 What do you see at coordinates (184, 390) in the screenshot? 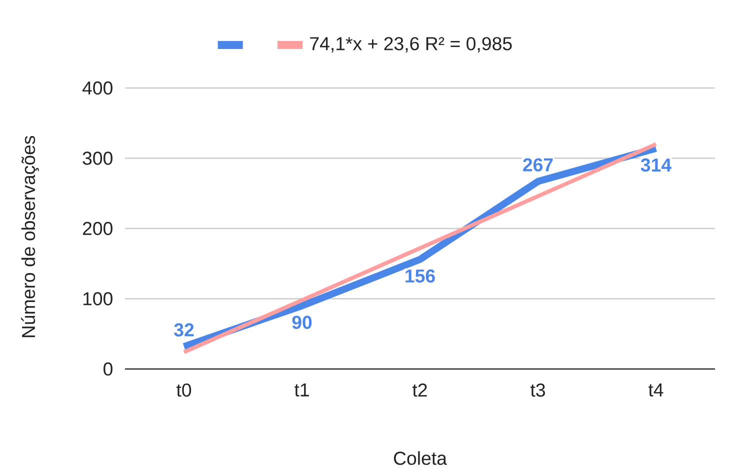
I see `x-tick-label: t0` at bounding box center [184, 390].